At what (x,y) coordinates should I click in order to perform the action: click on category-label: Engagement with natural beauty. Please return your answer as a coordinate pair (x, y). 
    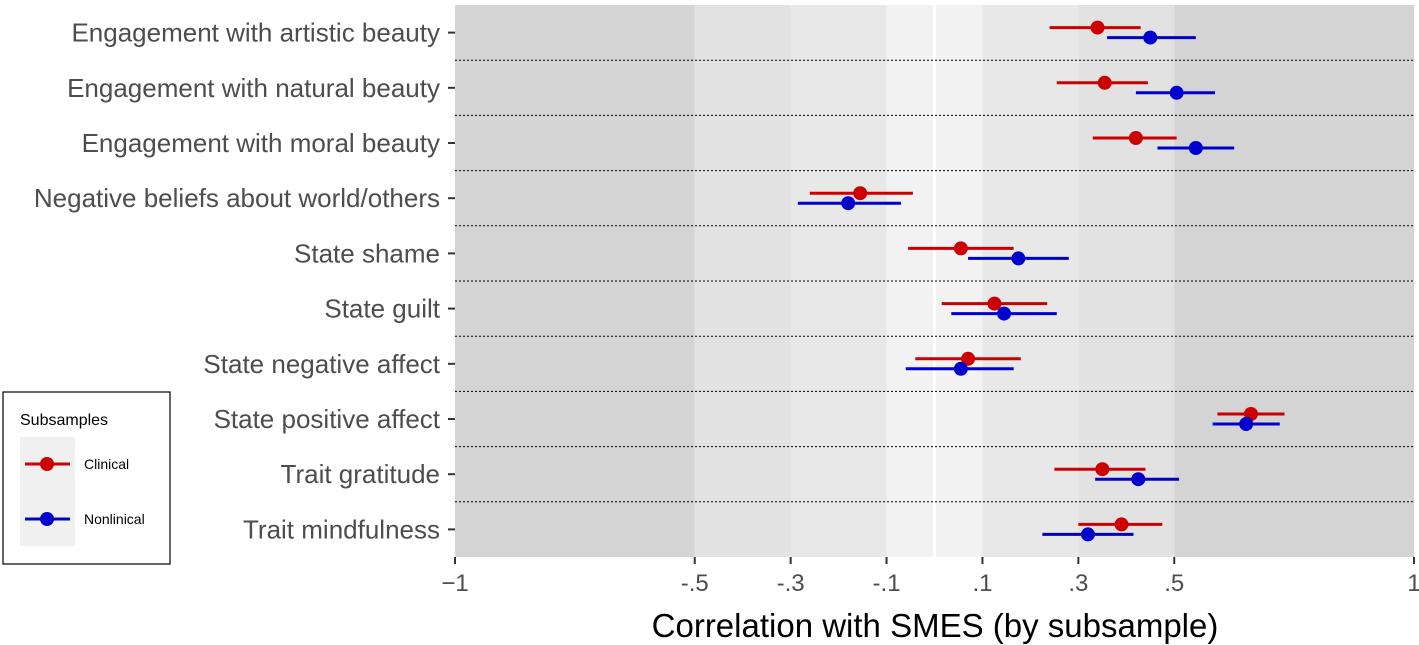
    Looking at the image, I should click on (253, 88).